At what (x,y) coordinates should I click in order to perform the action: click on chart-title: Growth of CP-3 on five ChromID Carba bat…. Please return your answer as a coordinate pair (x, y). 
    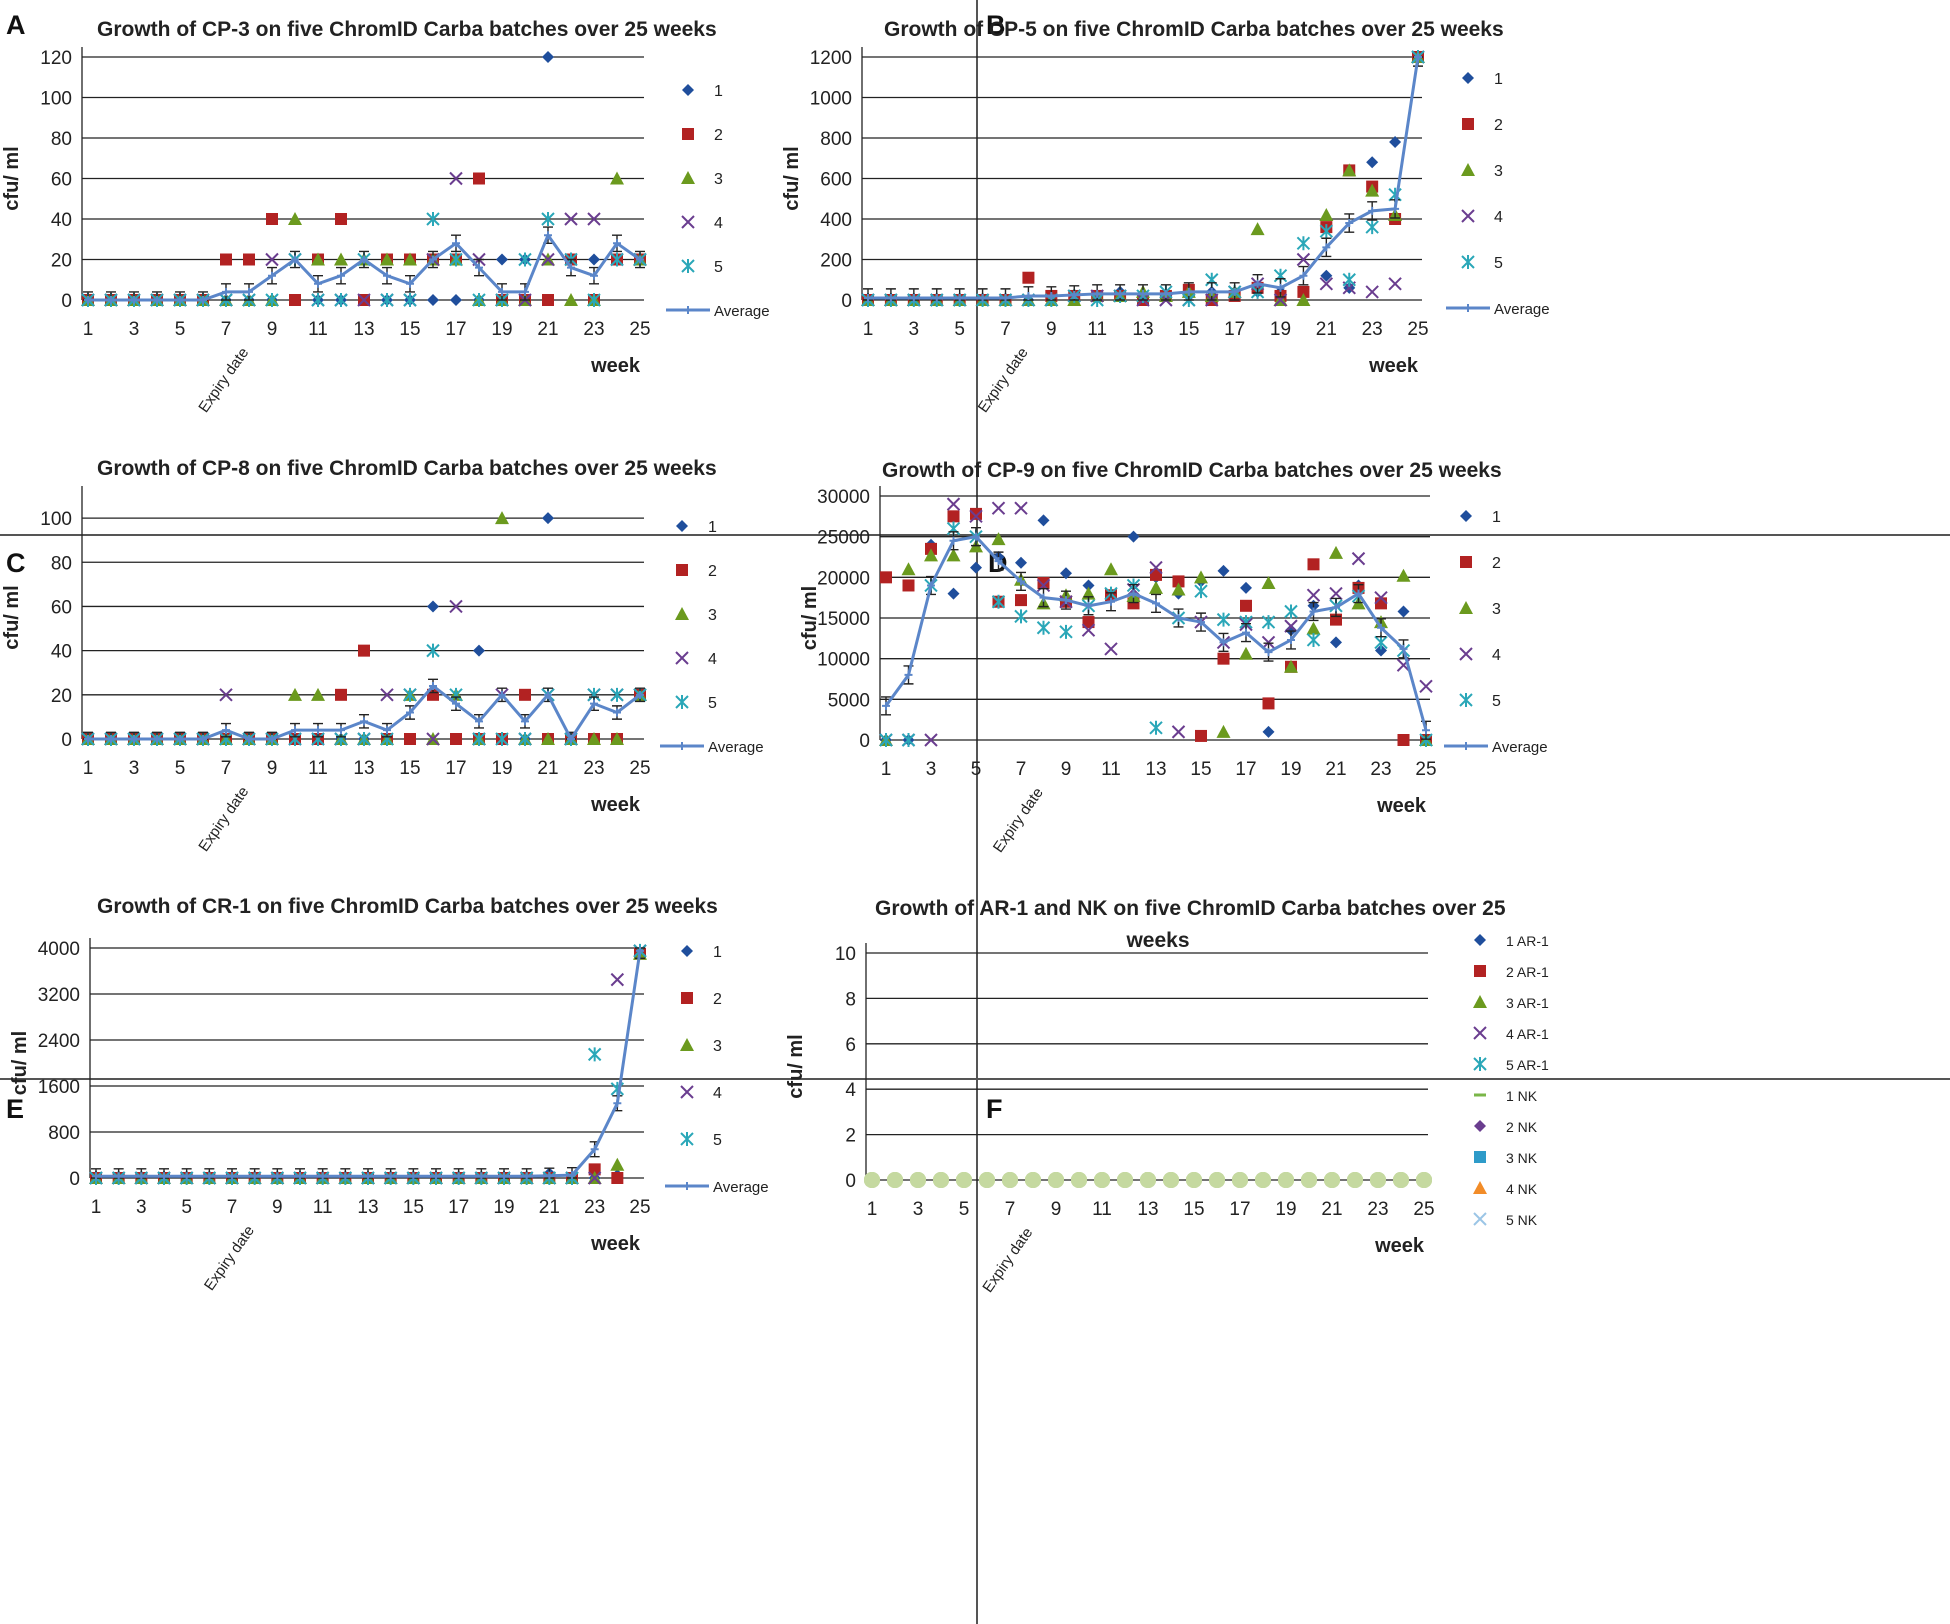
    Looking at the image, I should click on (407, 29).